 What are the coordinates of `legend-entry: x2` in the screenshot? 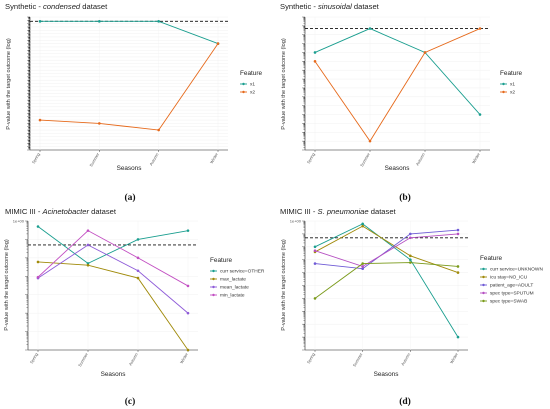 It's located at (252, 93).